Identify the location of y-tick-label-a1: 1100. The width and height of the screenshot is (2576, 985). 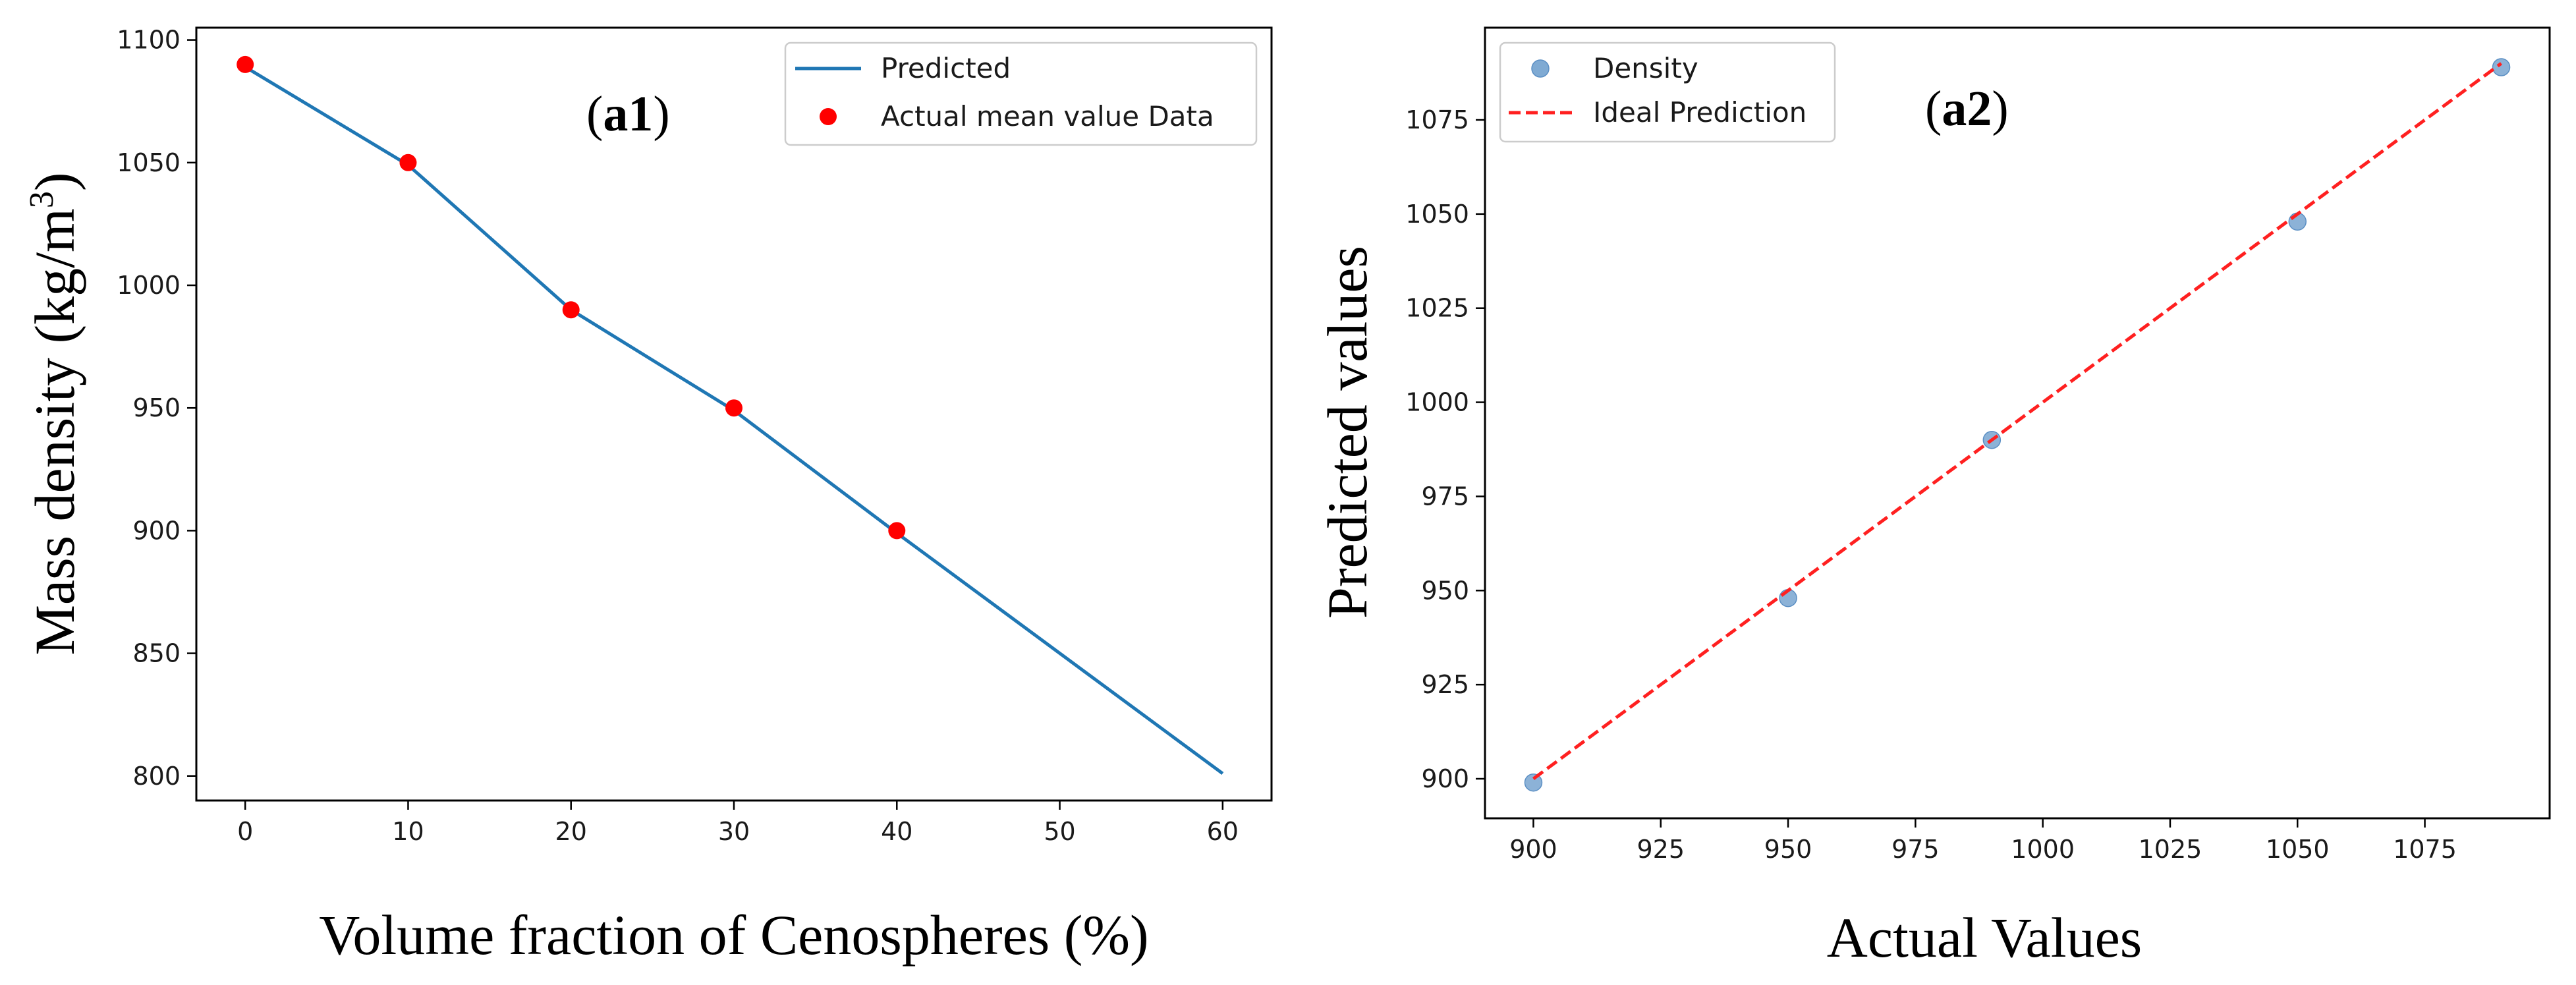
(149, 40).